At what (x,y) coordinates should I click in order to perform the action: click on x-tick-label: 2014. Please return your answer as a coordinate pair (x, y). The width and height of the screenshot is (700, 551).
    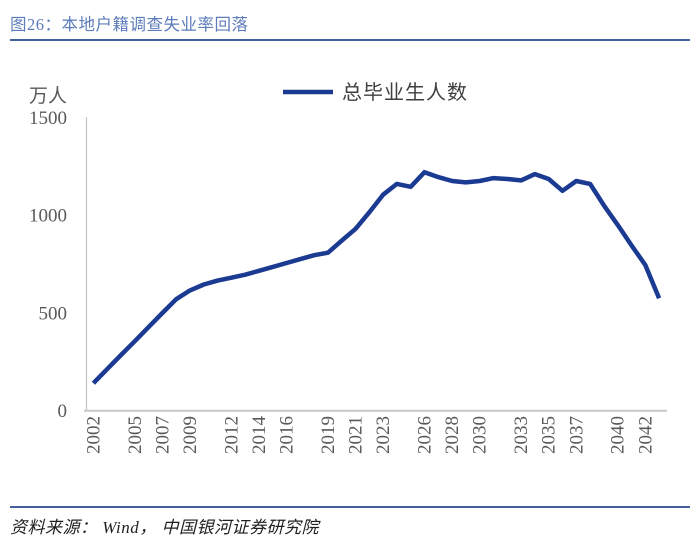
    Looking at the image, I should click on (259, 435).